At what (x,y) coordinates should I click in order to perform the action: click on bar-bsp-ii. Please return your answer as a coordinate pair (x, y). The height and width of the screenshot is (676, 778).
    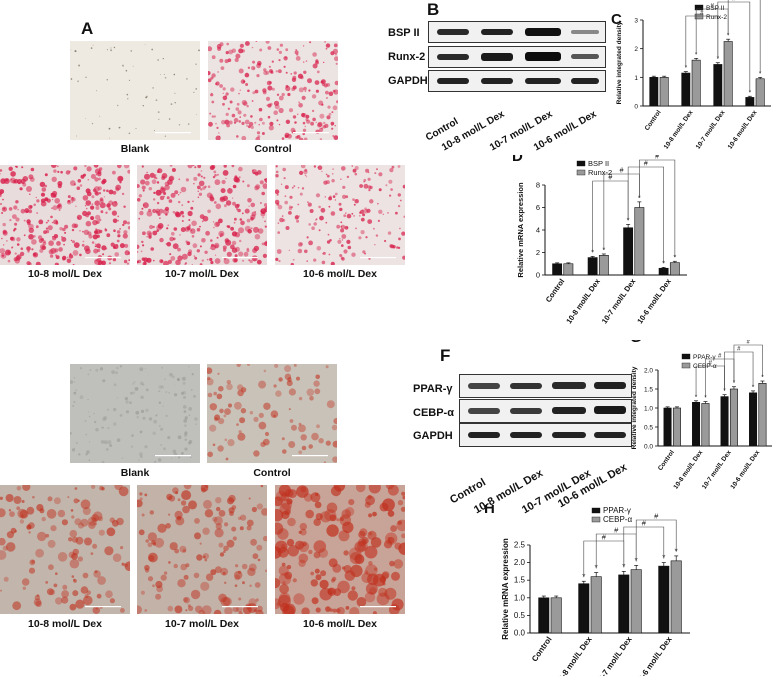
    Looking at the image, I should click on (718, 85).